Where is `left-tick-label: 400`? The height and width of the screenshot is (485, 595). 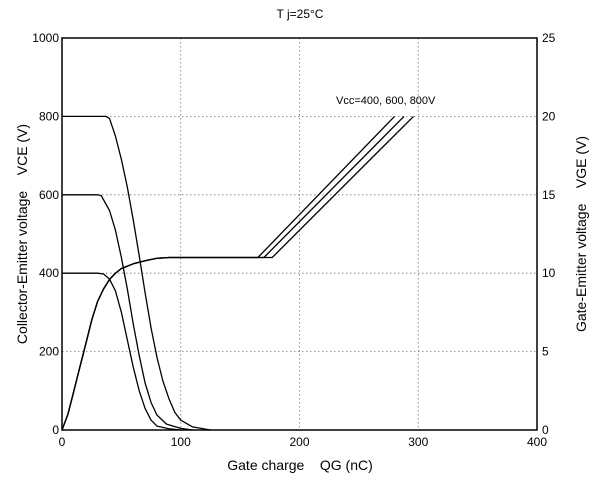 left-tick-label: 400 is located at coordinates (49, 273).